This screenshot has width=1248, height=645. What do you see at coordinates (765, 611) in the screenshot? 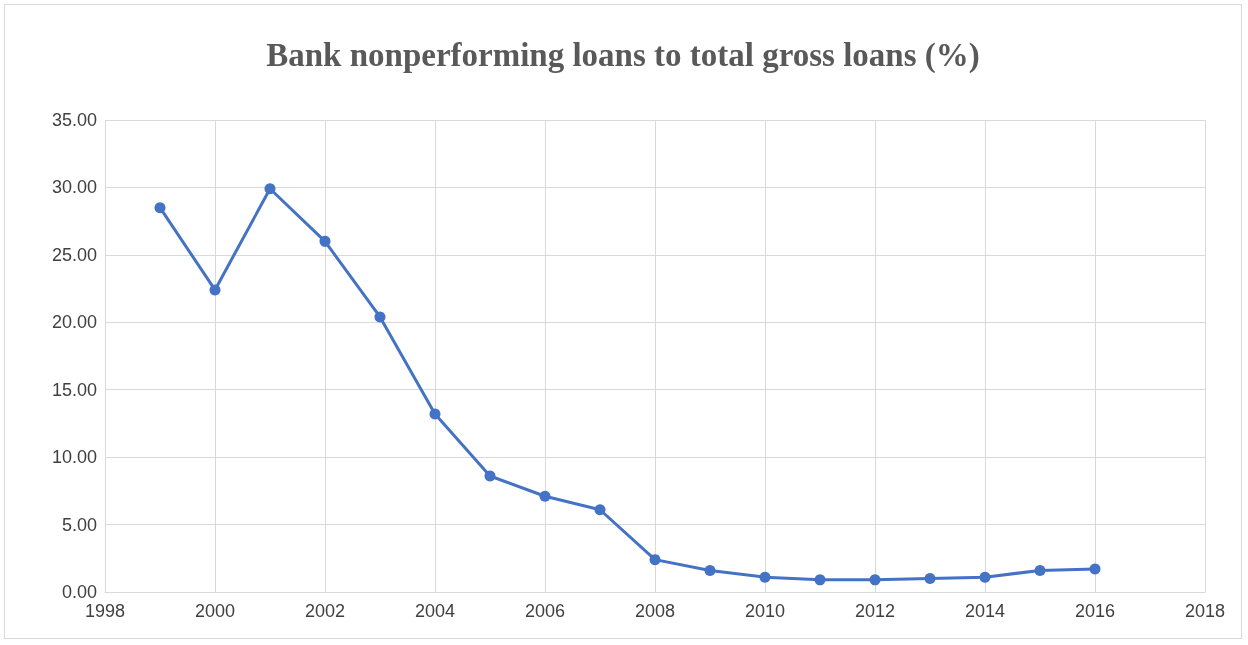
I see `x-tick-label: 2010` at bounding box center [765, 611].